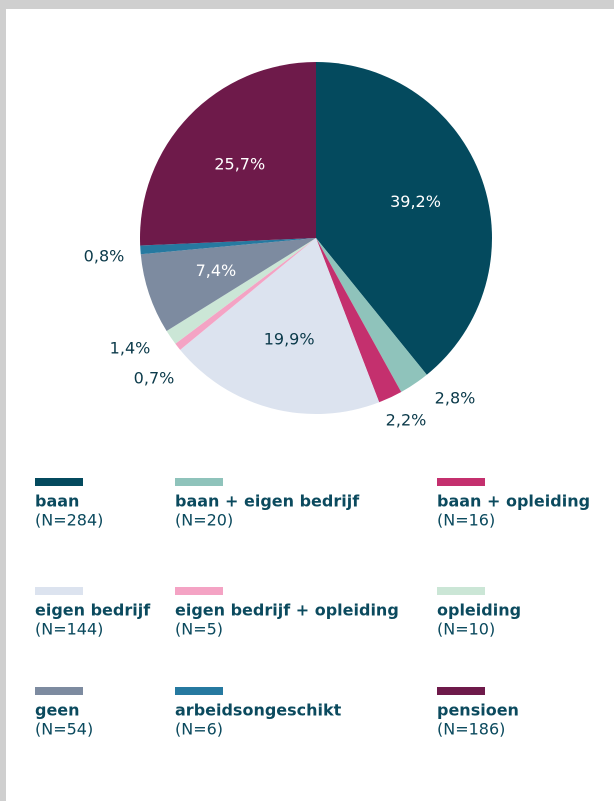  What do you see at coordinates (93, 610) in the screenshot?
I see `legend-label: eigen bedrijf` at bounding box center [93, 610].